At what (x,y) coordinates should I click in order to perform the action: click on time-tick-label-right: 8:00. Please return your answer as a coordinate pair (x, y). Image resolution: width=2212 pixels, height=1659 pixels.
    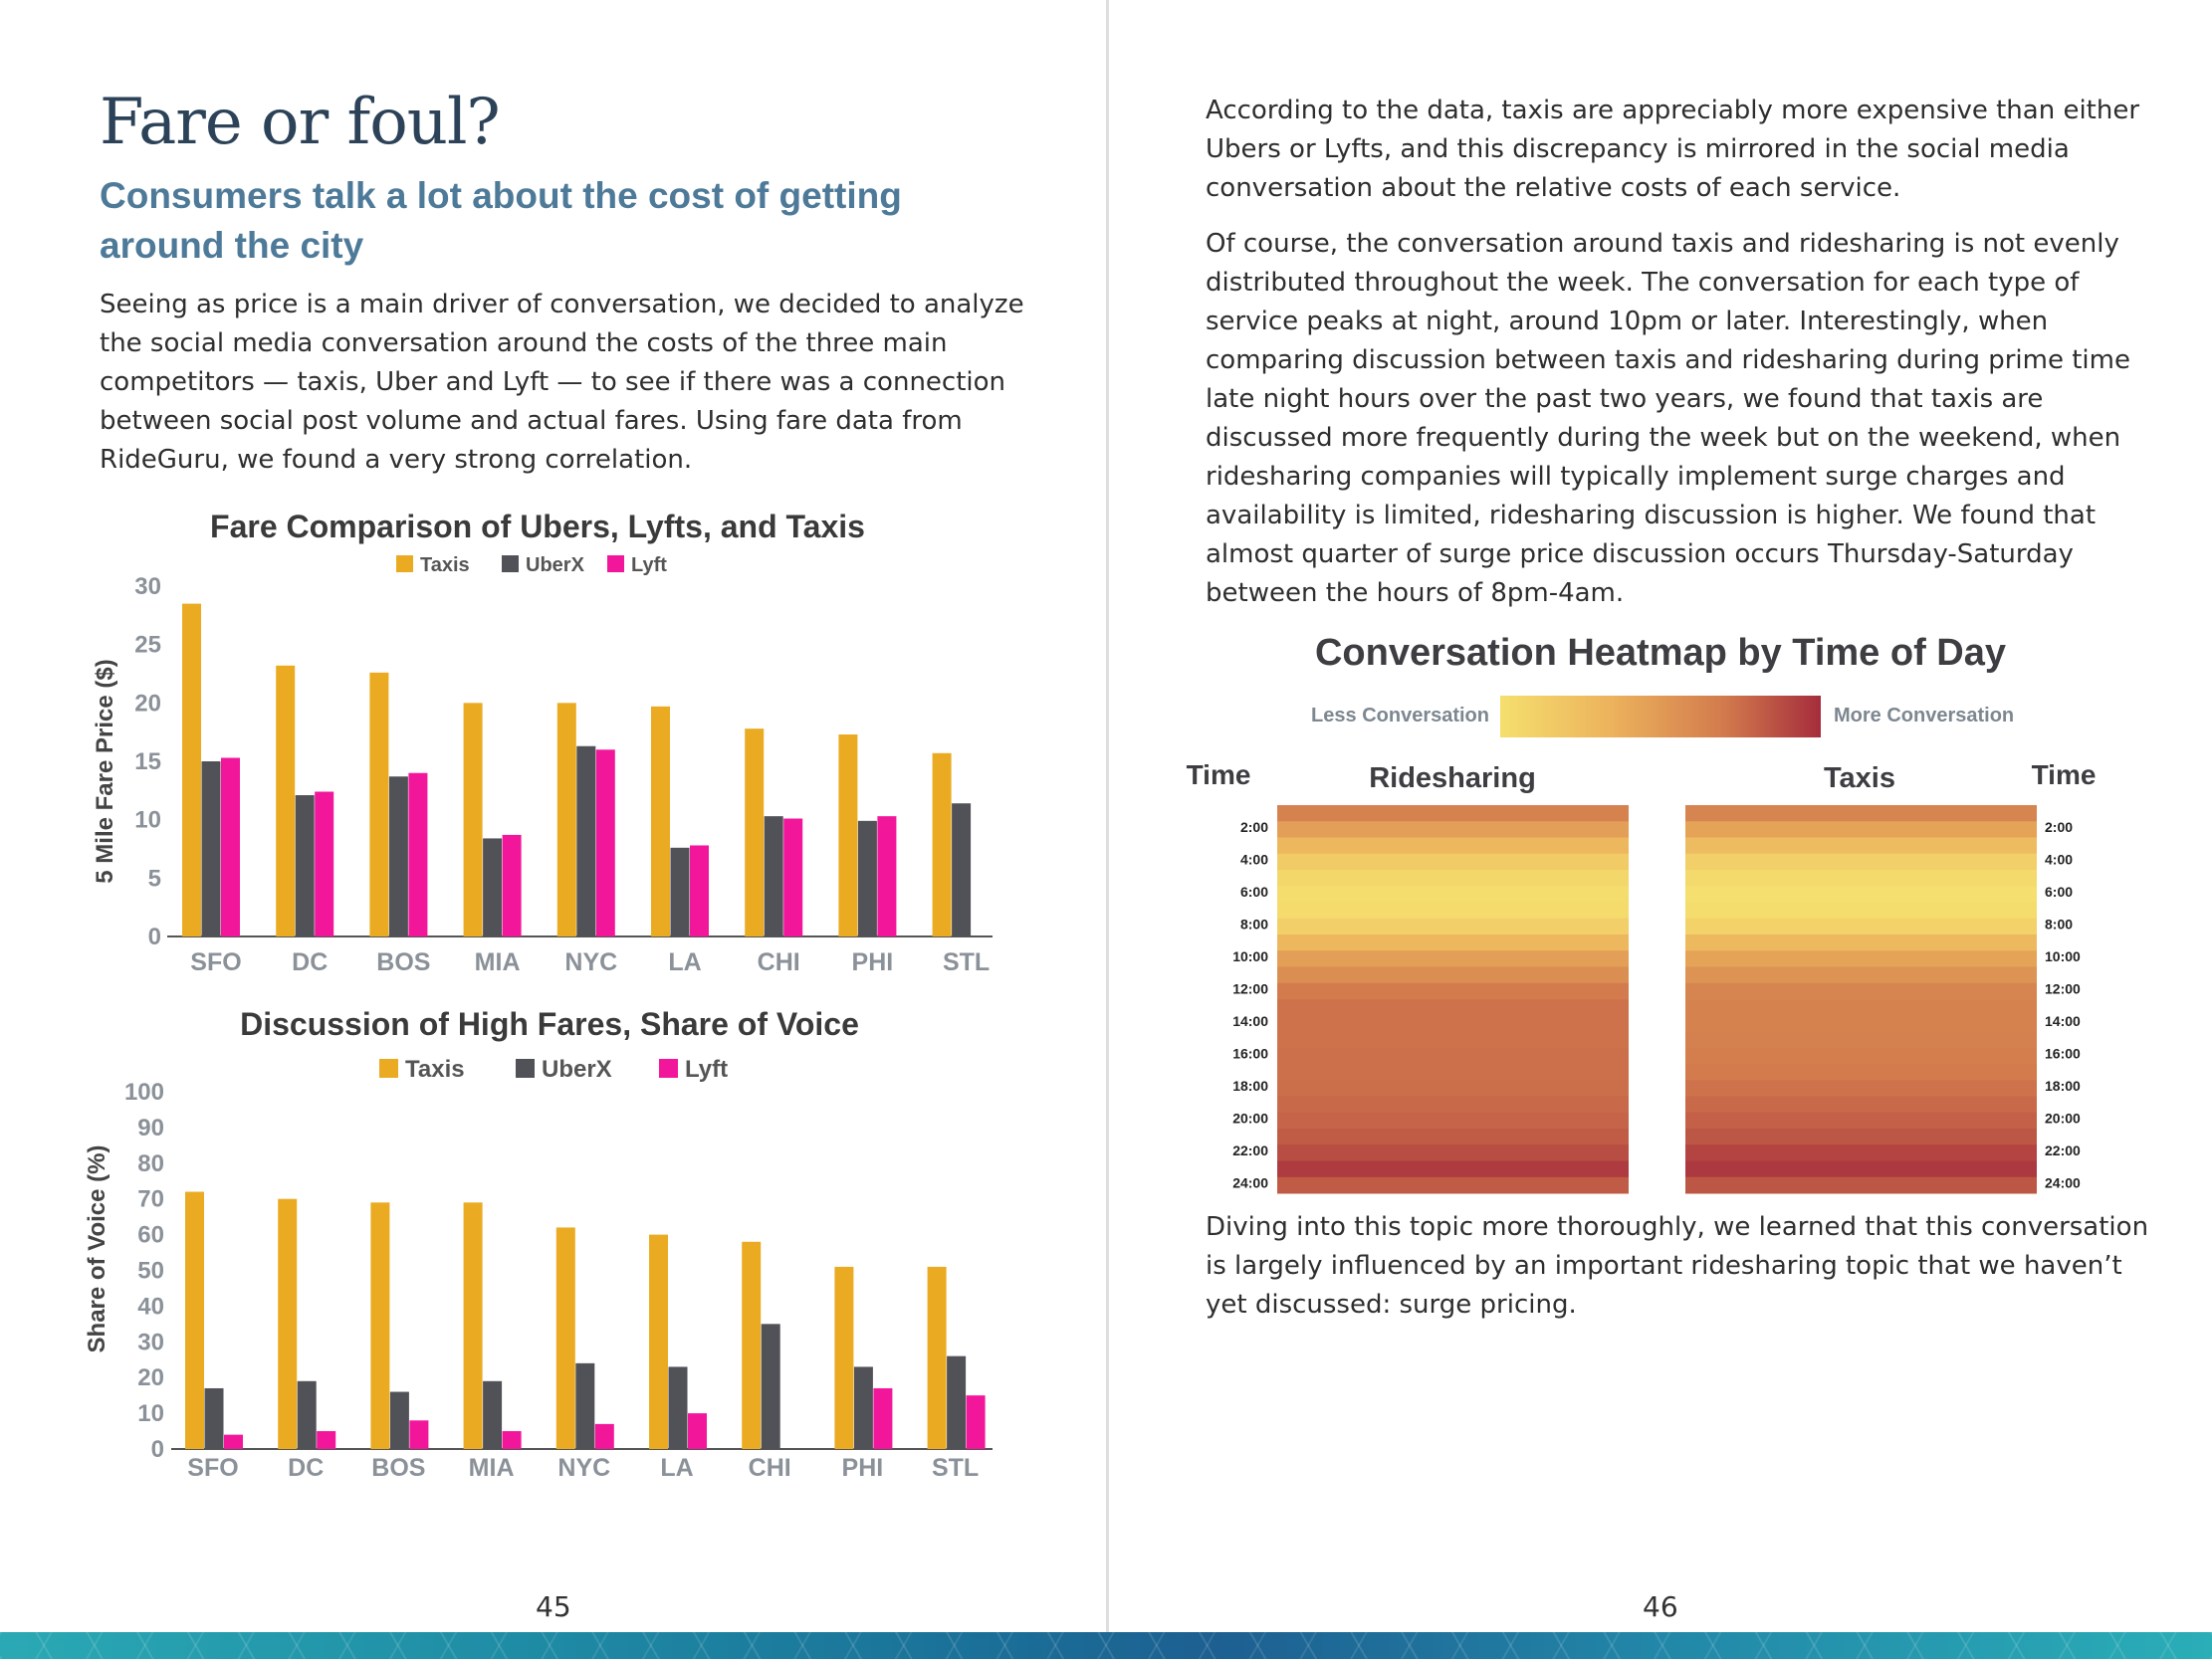
    Looking at the image, I should click on (2059, 925).